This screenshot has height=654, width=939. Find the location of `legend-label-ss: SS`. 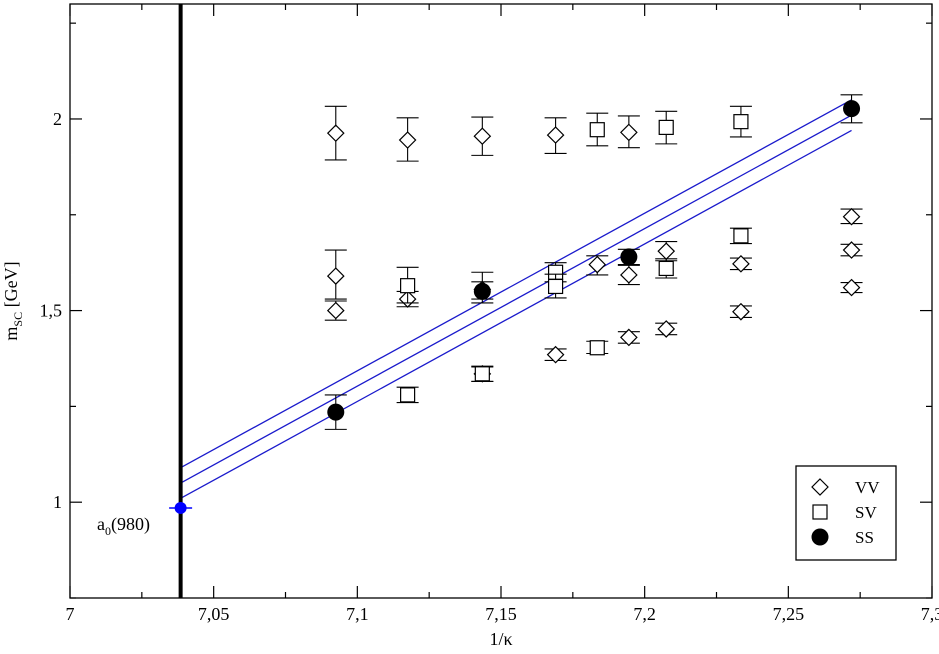

legend-label-ss: SS is located at coordinates (864, 537).